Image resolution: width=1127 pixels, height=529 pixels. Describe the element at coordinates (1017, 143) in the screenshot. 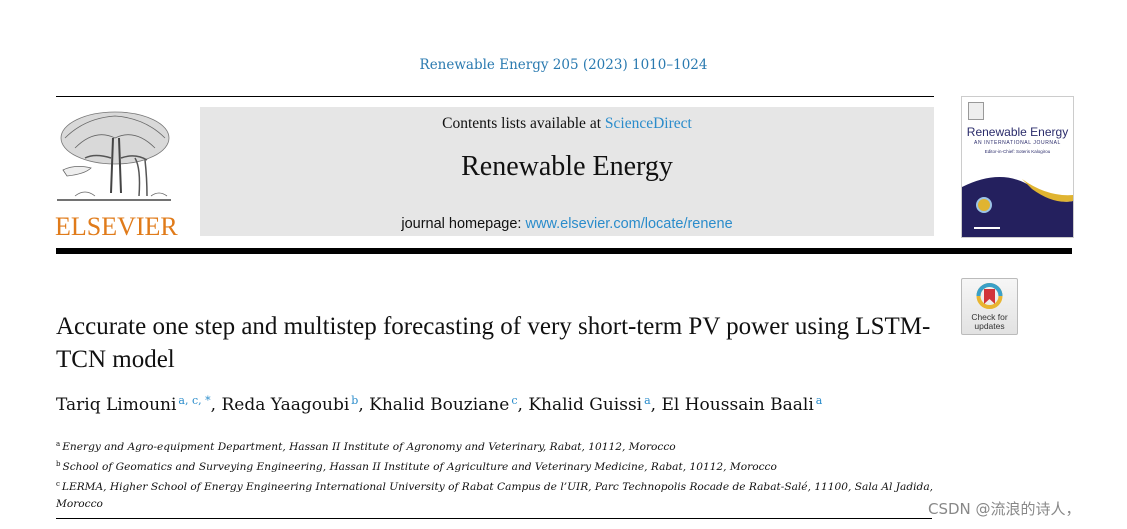

I see `cover-subtitle: AN INTERNATIONAL JOURNAL` at that location.